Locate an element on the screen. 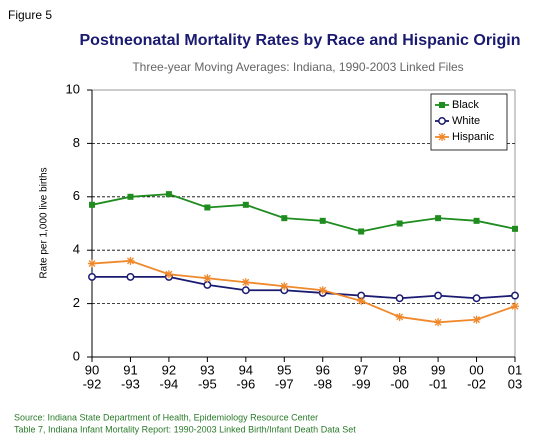 The image size is (554, 442). y-tick-label: 6 is located at coordinates (76, 195).